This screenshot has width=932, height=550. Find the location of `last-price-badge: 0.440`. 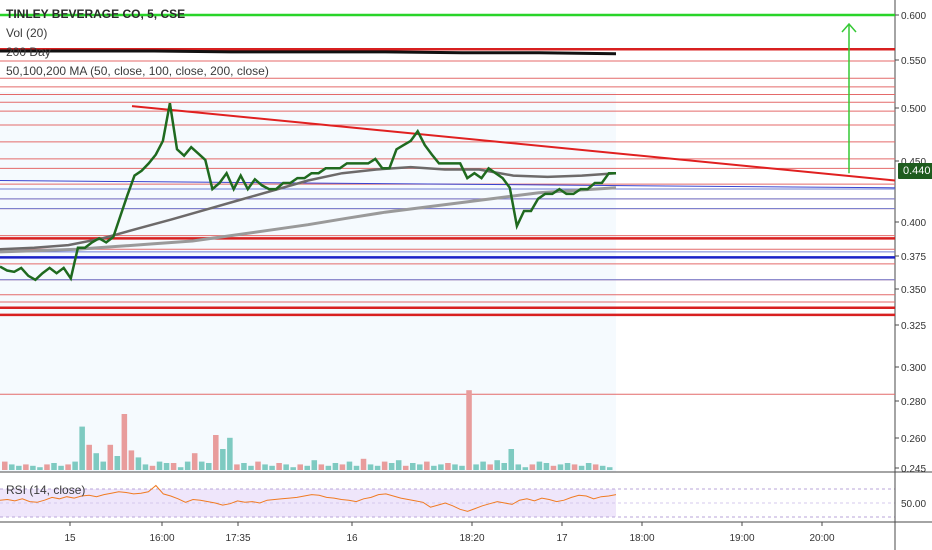

last-price-badge: 0.440 is located at coordinates (915, 171).